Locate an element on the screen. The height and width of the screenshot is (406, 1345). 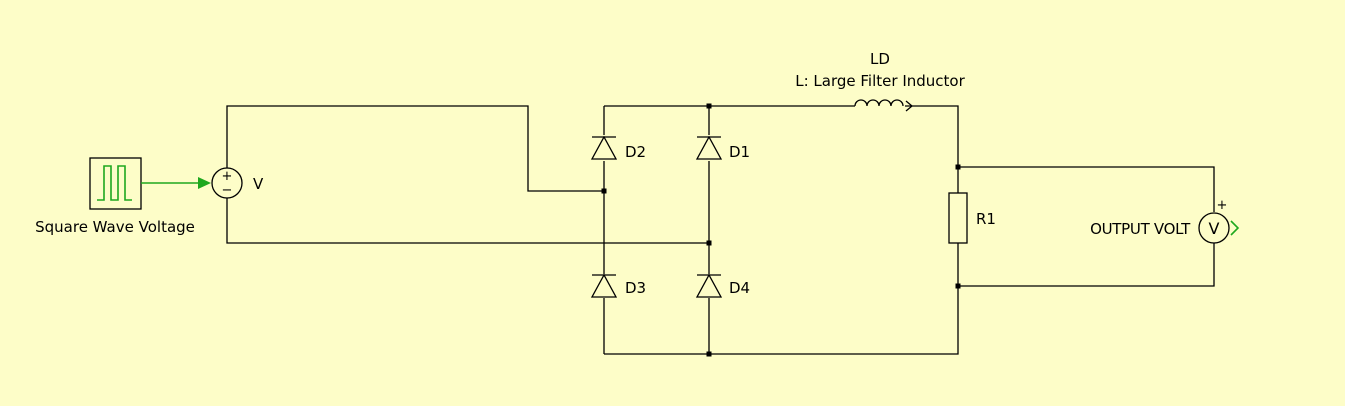
diode-d4: D4 is located at coordinates (722, 285).